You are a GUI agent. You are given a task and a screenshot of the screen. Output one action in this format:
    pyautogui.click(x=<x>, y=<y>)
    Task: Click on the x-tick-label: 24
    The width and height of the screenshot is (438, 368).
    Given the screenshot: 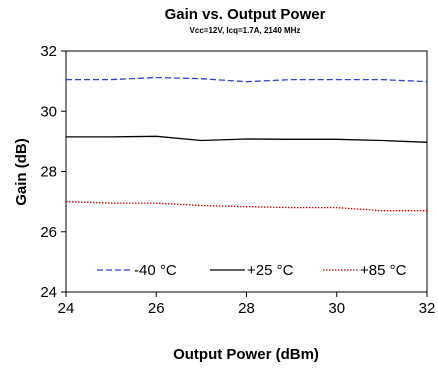 What is the action you would take?
    pyautogui.click(x=66, y=308)
    